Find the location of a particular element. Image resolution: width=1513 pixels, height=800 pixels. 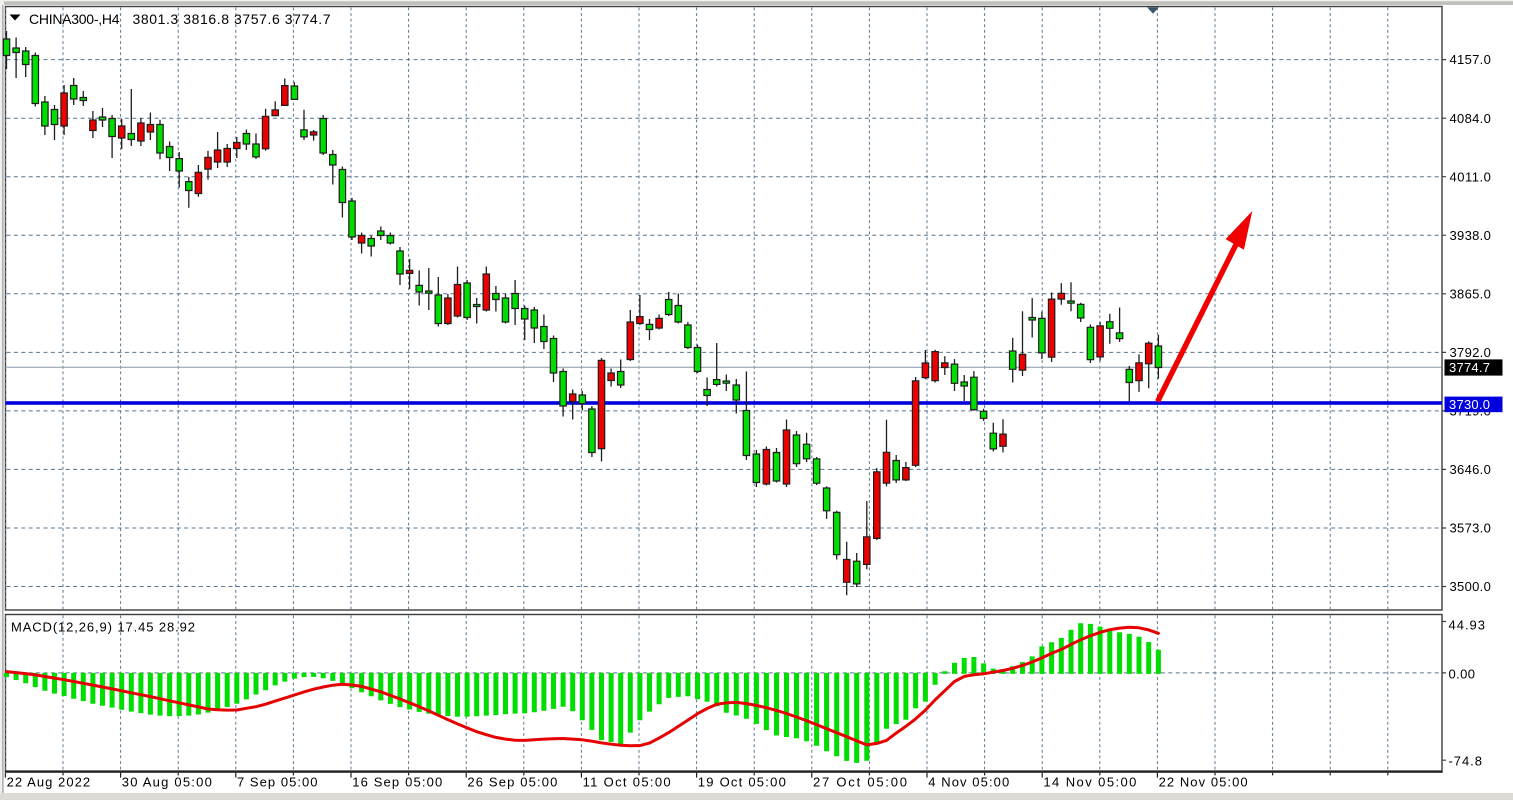

svg-text: 4084.0 is located at coordinates (1470, 118).